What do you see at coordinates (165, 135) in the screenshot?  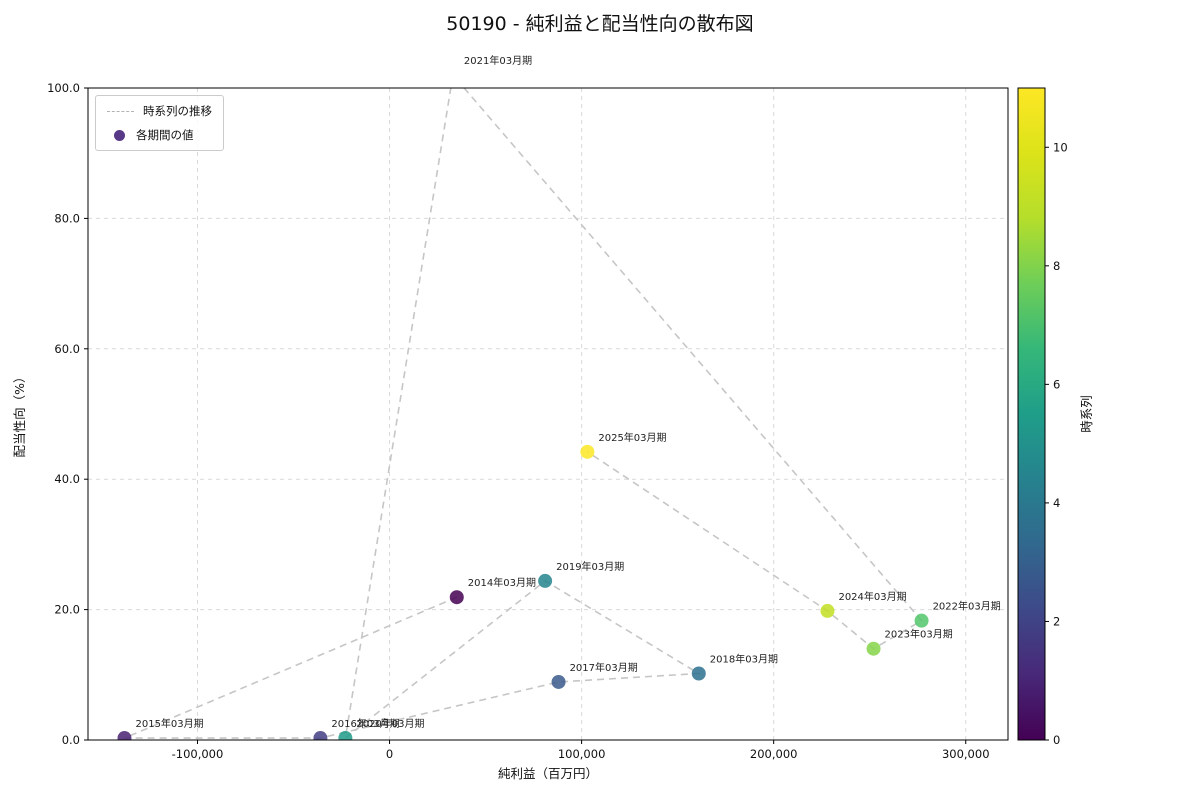 I see `legend-point-label: 各期間の値` at bounding box center [165, 135].